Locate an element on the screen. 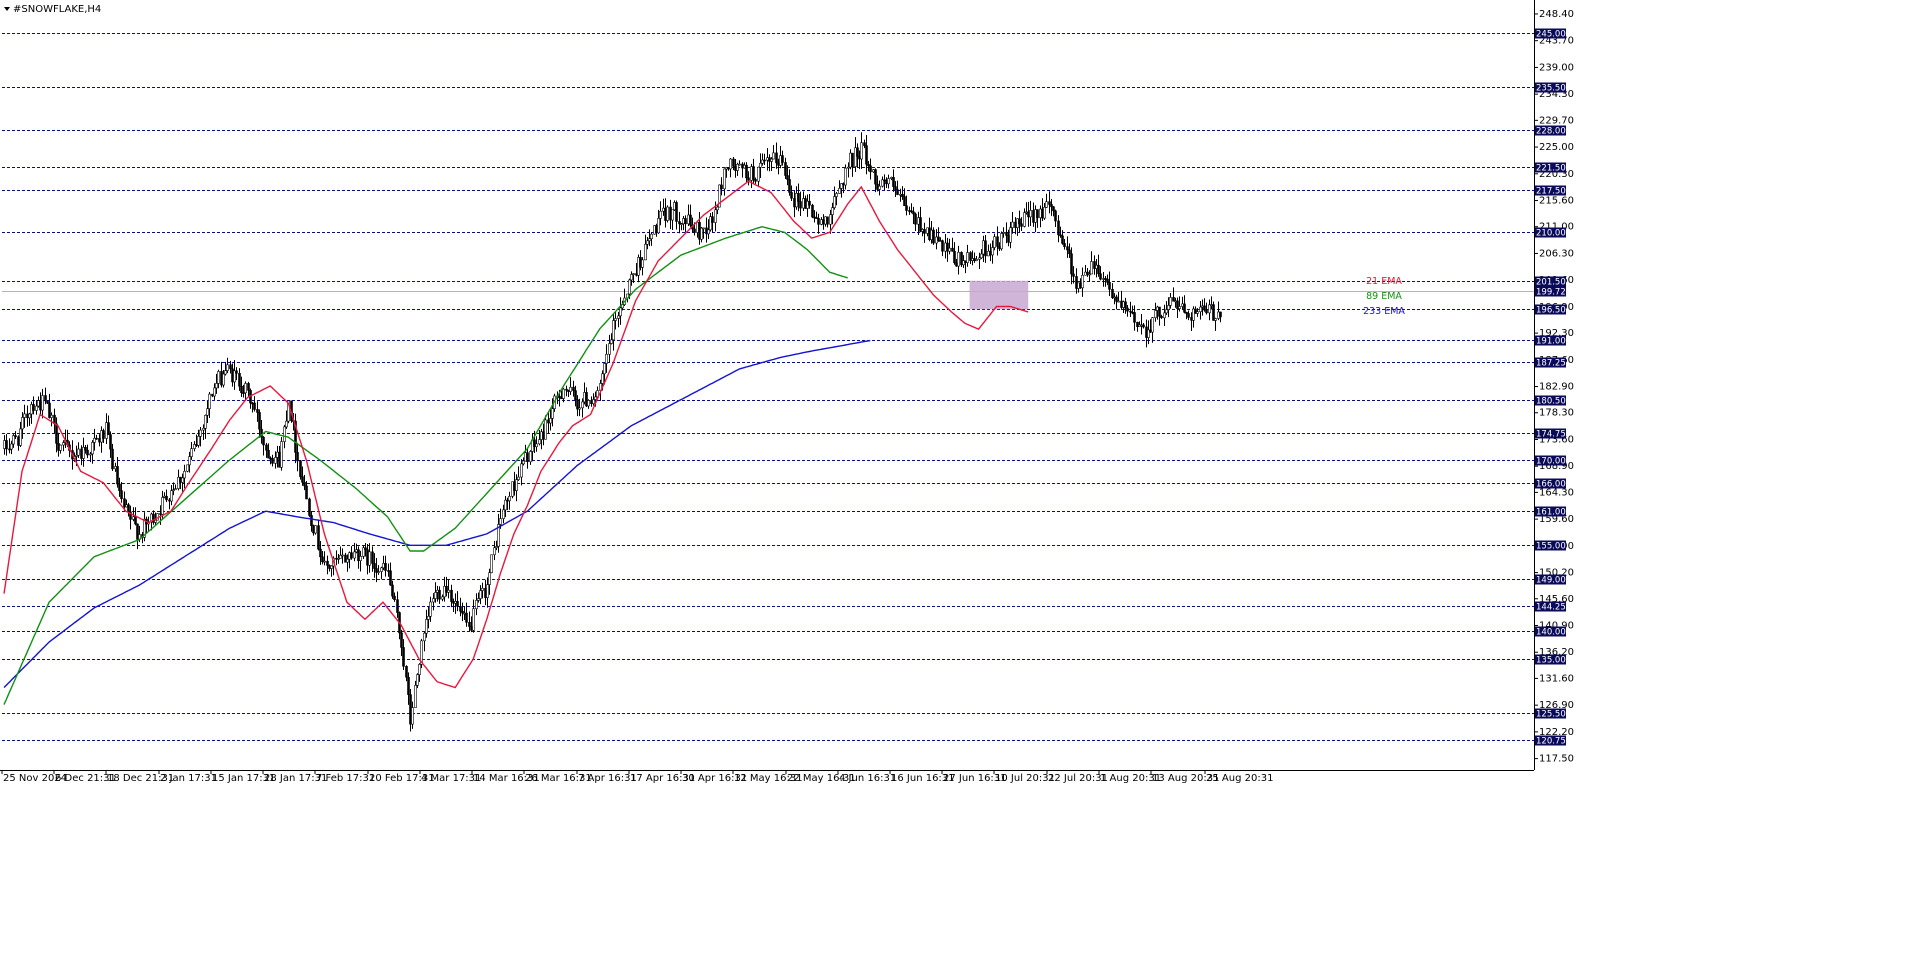 The height and width of the screenshot is (967, 1916). price-tick-label: 234.30 is located at coordinates (1556, 94).